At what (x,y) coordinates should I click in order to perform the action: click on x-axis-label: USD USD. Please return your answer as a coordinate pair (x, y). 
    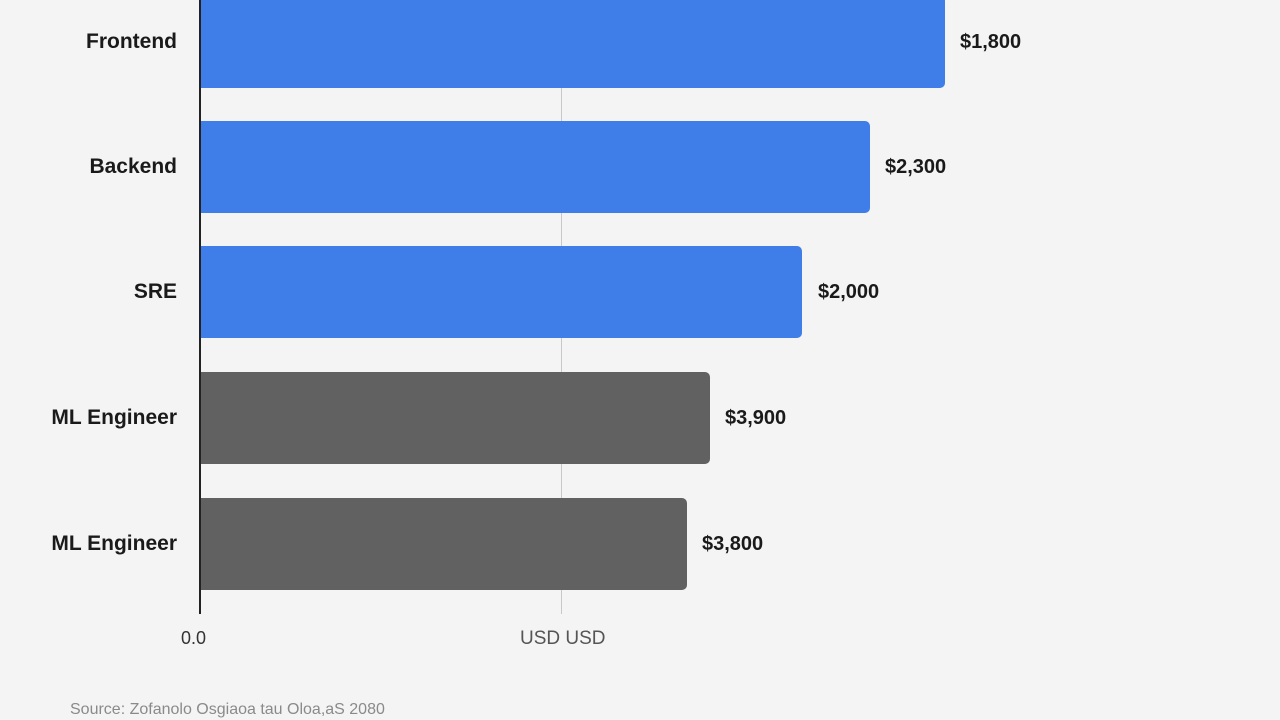
    Looking at the image, I should click on (563, 638).